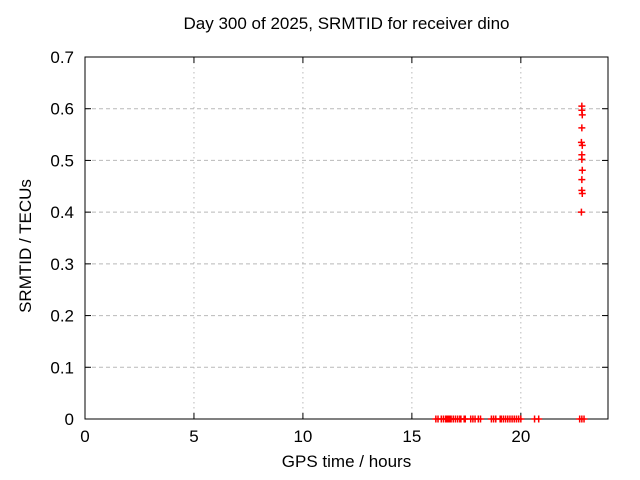 The image size is (640, 480). What do you see at coordinates (84, 436) in the screenshot?
I see `x-tick-label: 0` at bounding box center [84, 436].